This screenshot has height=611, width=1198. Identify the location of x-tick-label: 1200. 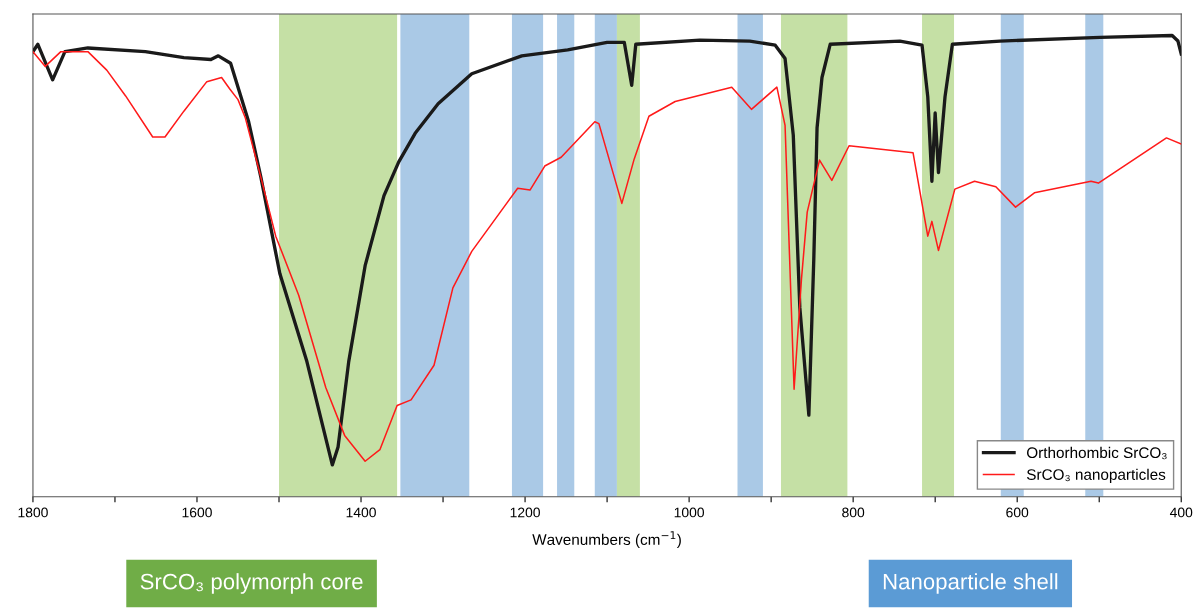
(525, 512).